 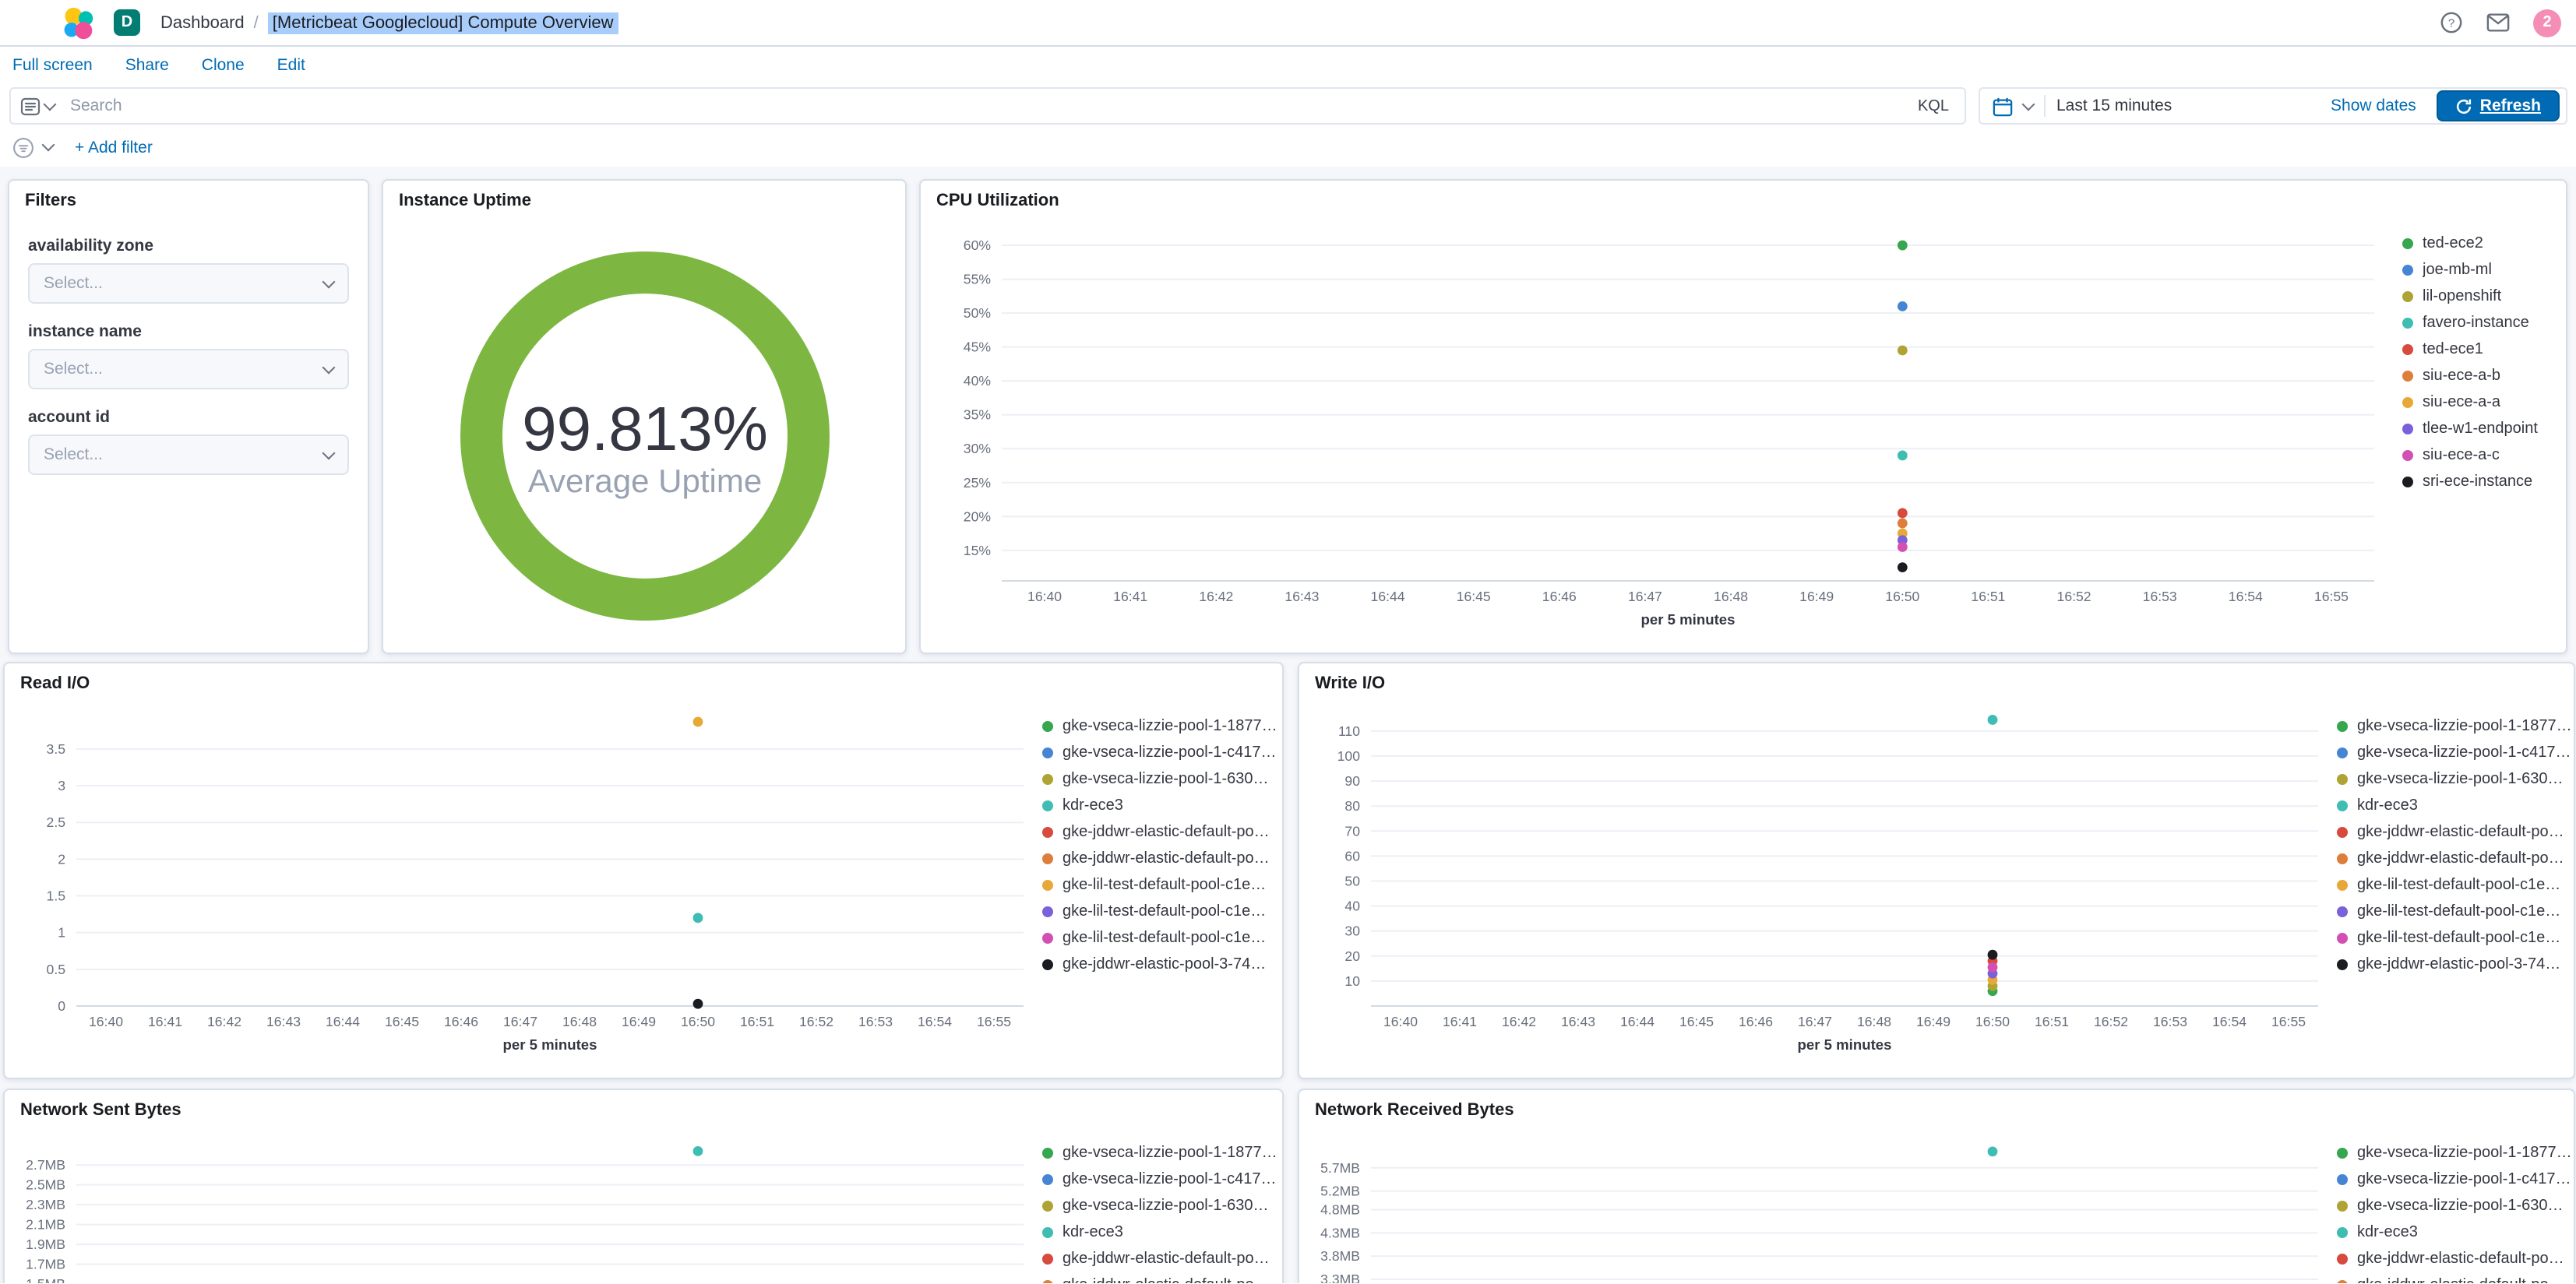 I want to click on y-axis-tick-label: 1.7MB, so click(x=45, y=1264).